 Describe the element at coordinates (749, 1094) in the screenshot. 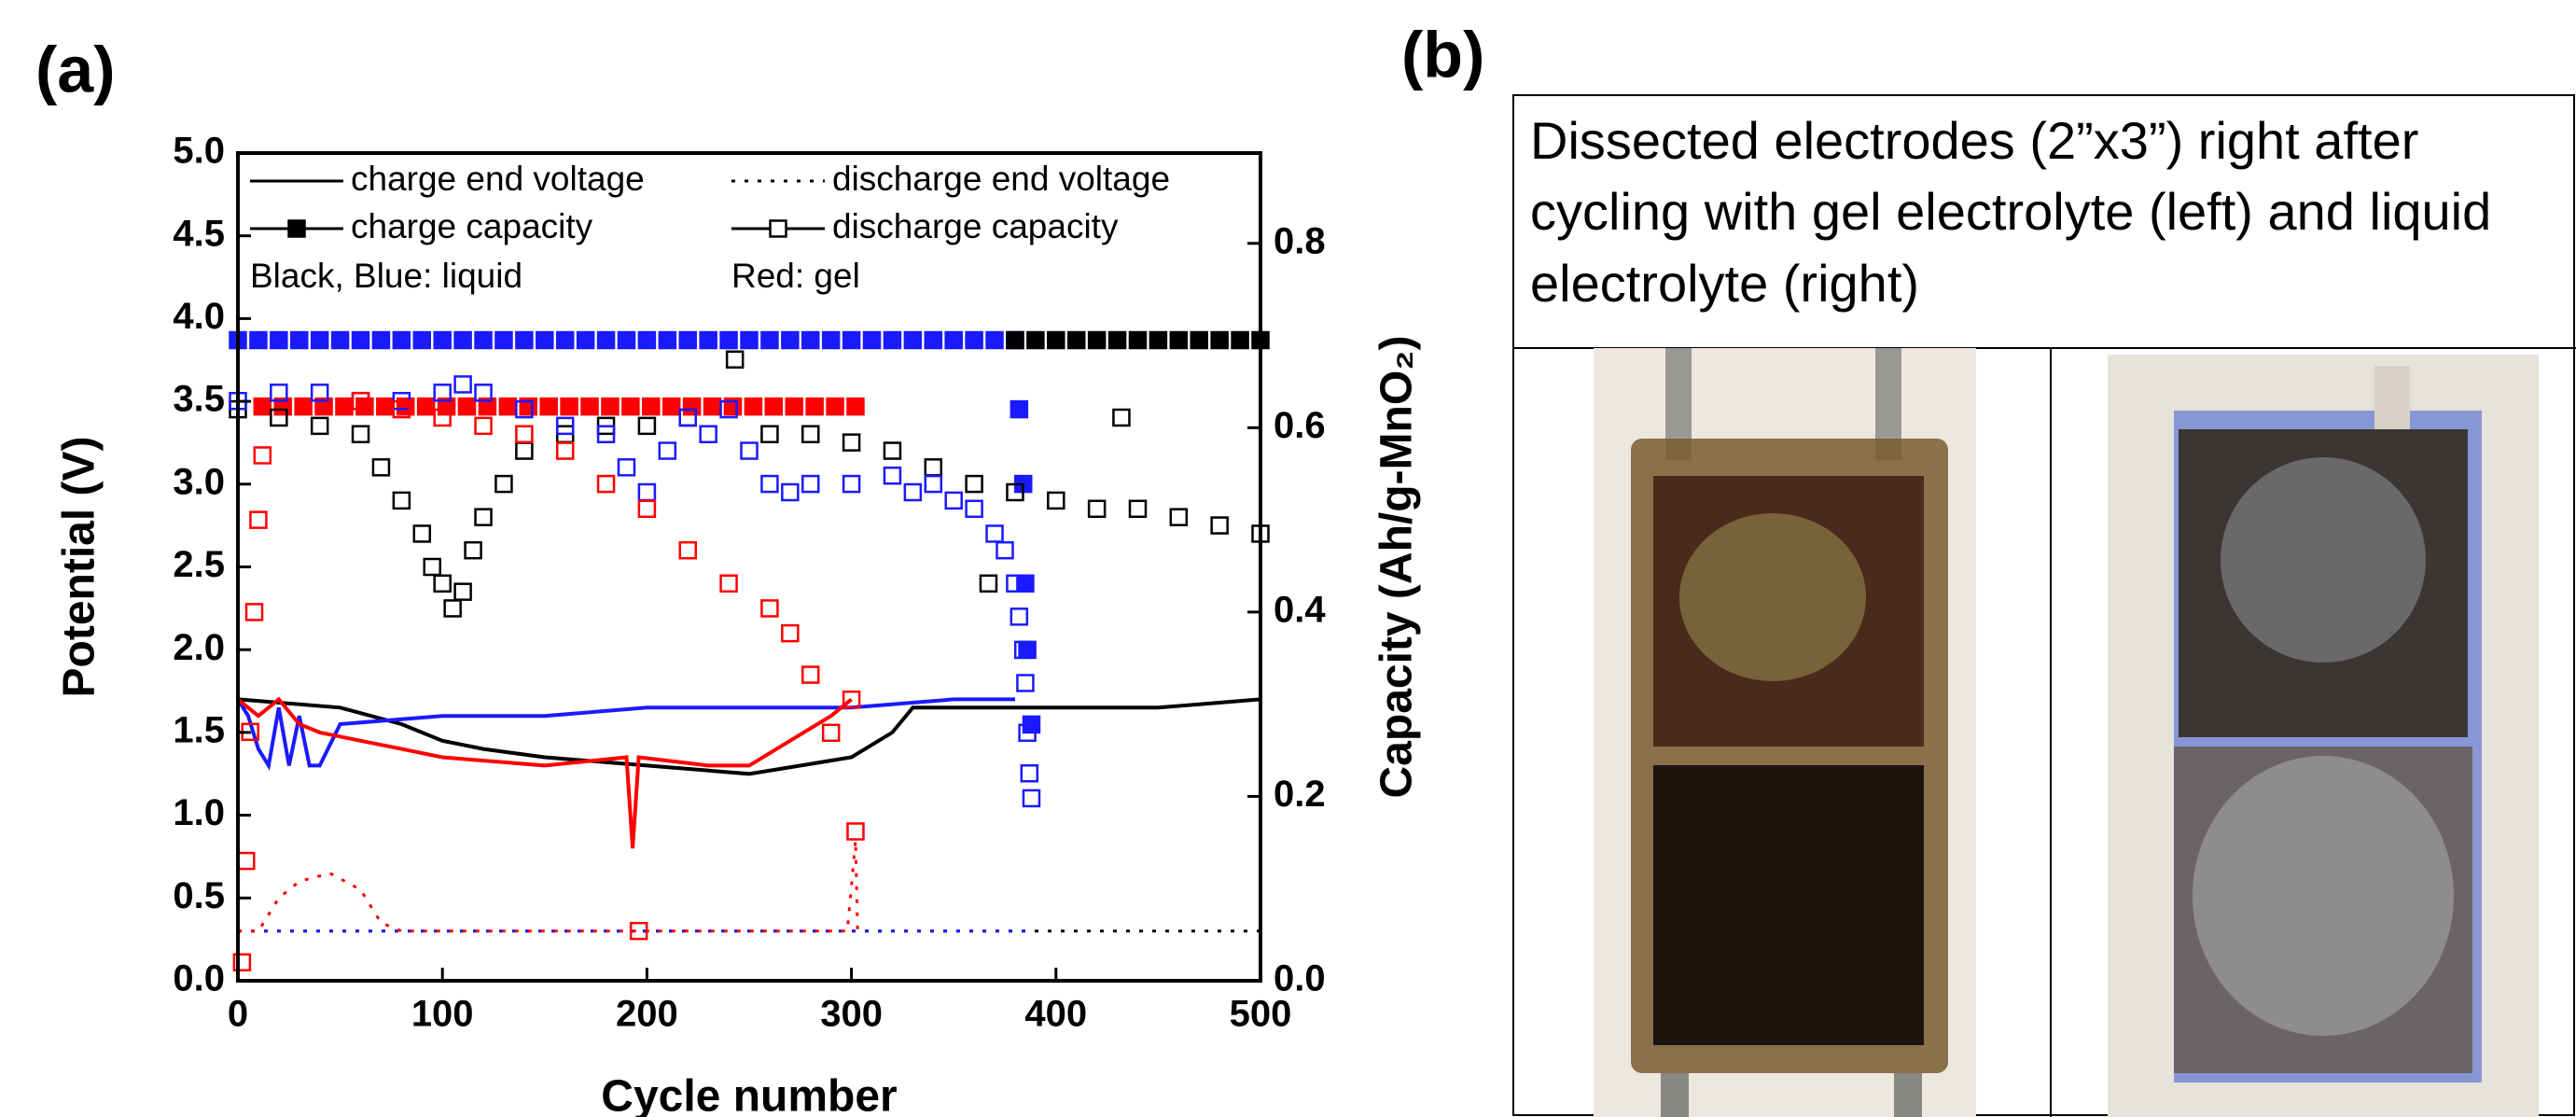

I see `x-axis-title: Cycle number` at that location.